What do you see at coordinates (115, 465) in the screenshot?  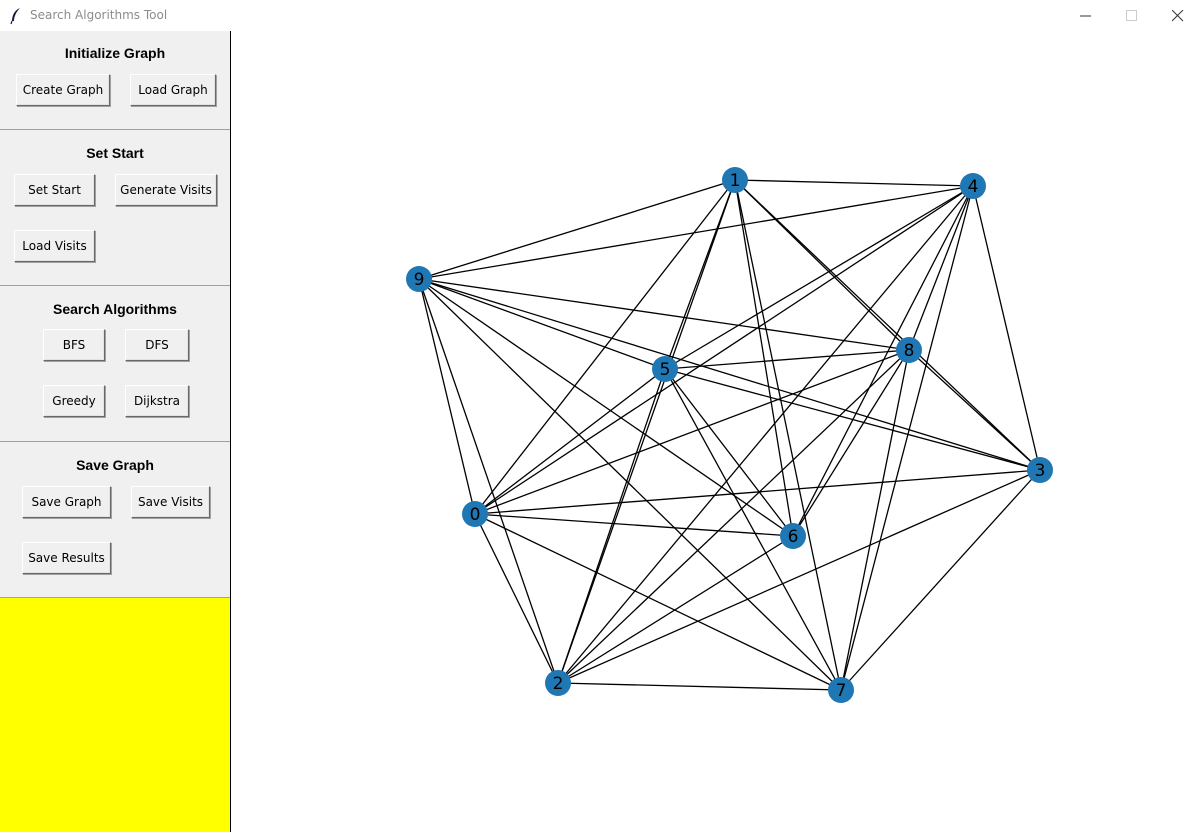 I see `section-title-save: Save Graph` at bounding box center [115, 465].